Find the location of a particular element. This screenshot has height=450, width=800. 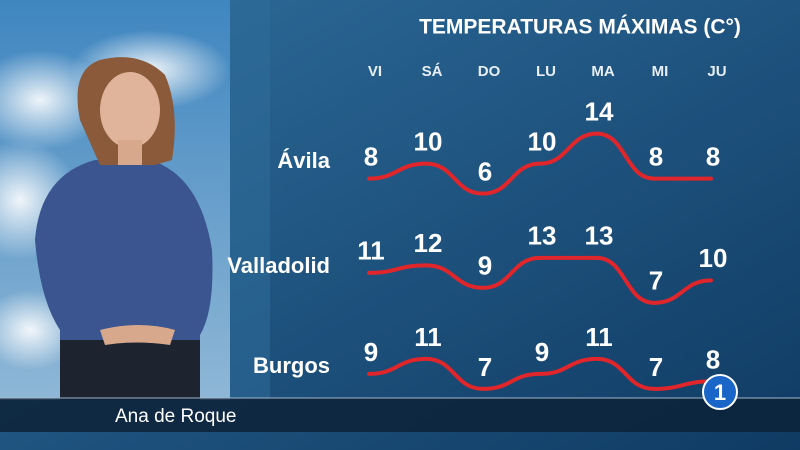

caption-bar is located at coordinates (400, 415).